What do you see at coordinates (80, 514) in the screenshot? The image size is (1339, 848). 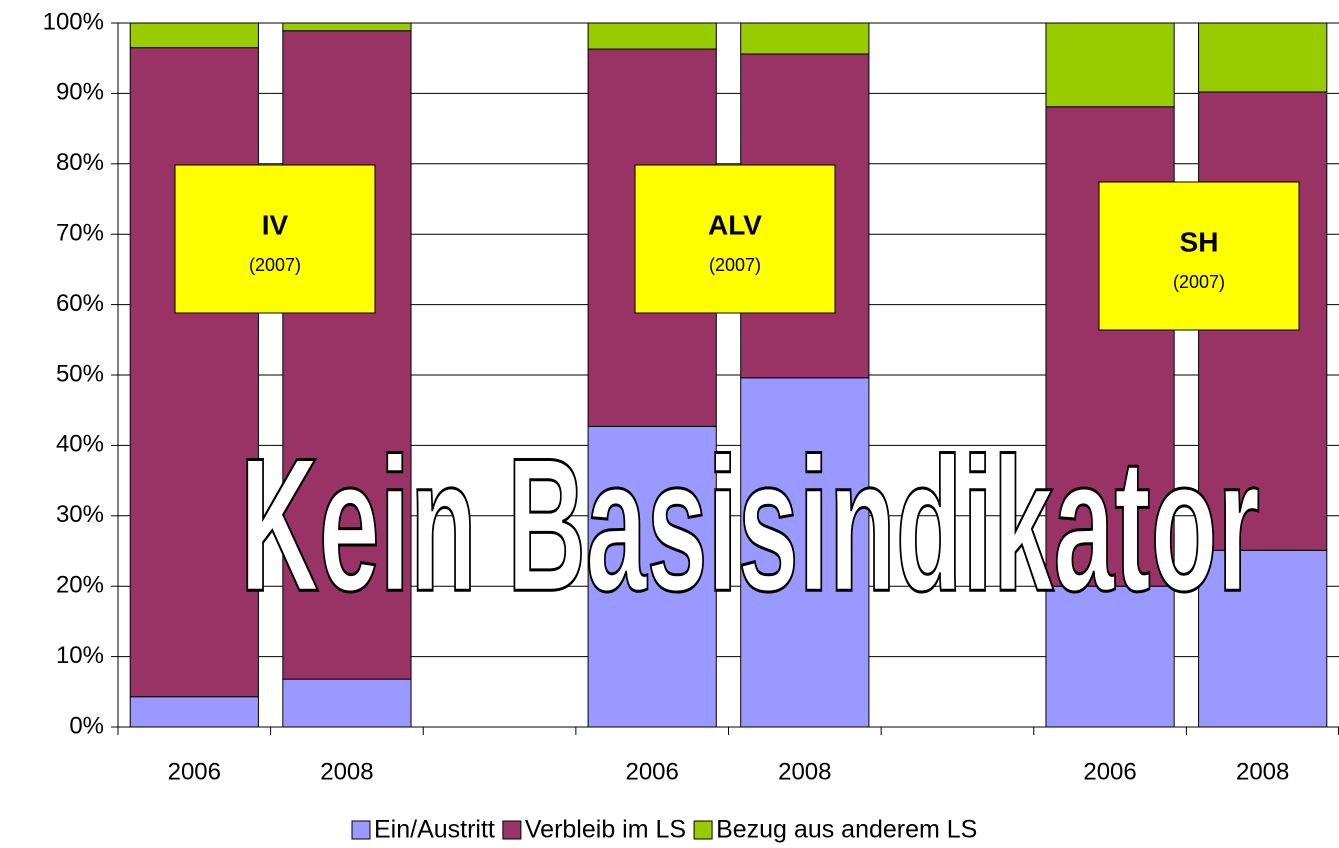 I see `y-tick-label: 30%` at bounding box center [80, 514].